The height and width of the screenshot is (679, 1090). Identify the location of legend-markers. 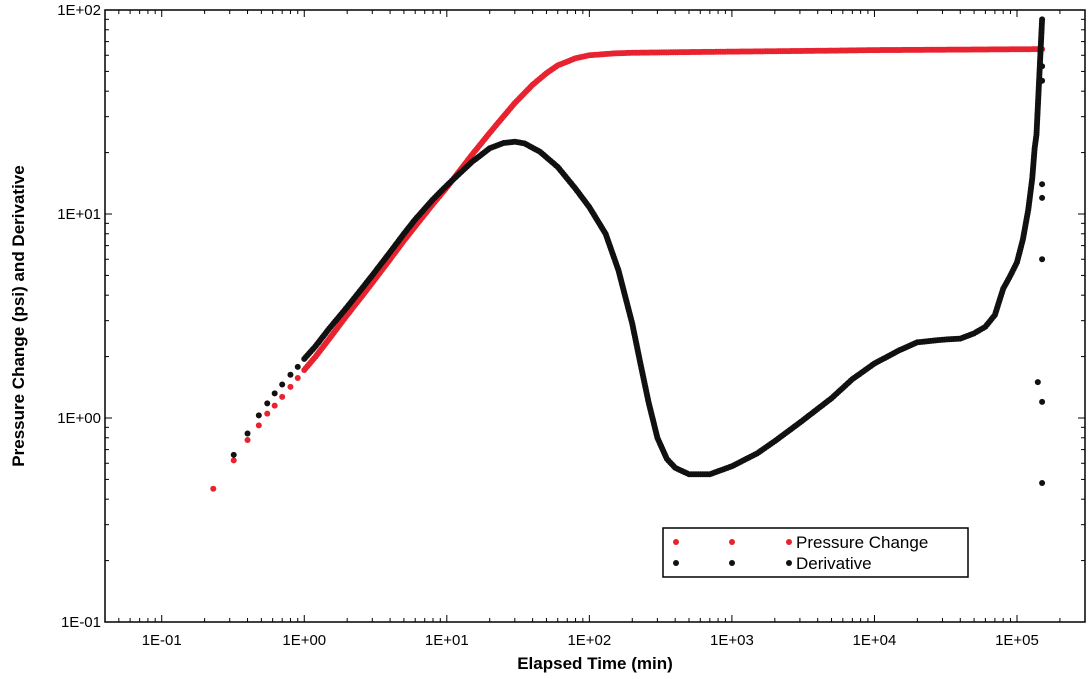
(732, 552).